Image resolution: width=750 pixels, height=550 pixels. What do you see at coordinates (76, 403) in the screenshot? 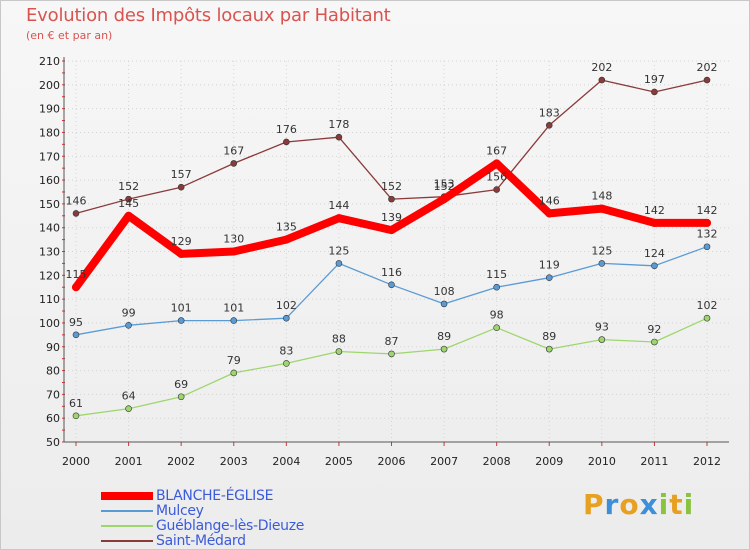
I see `data-label: 61` at bounding box center [76, 403].